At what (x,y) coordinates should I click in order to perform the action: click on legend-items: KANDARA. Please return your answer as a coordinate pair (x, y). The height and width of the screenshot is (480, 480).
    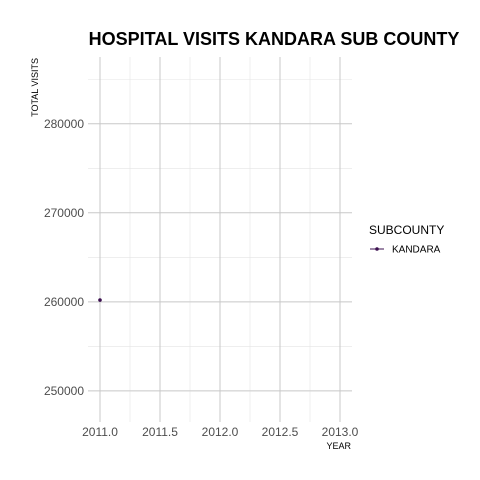
    Looking at the image, I should click on (405, 250).